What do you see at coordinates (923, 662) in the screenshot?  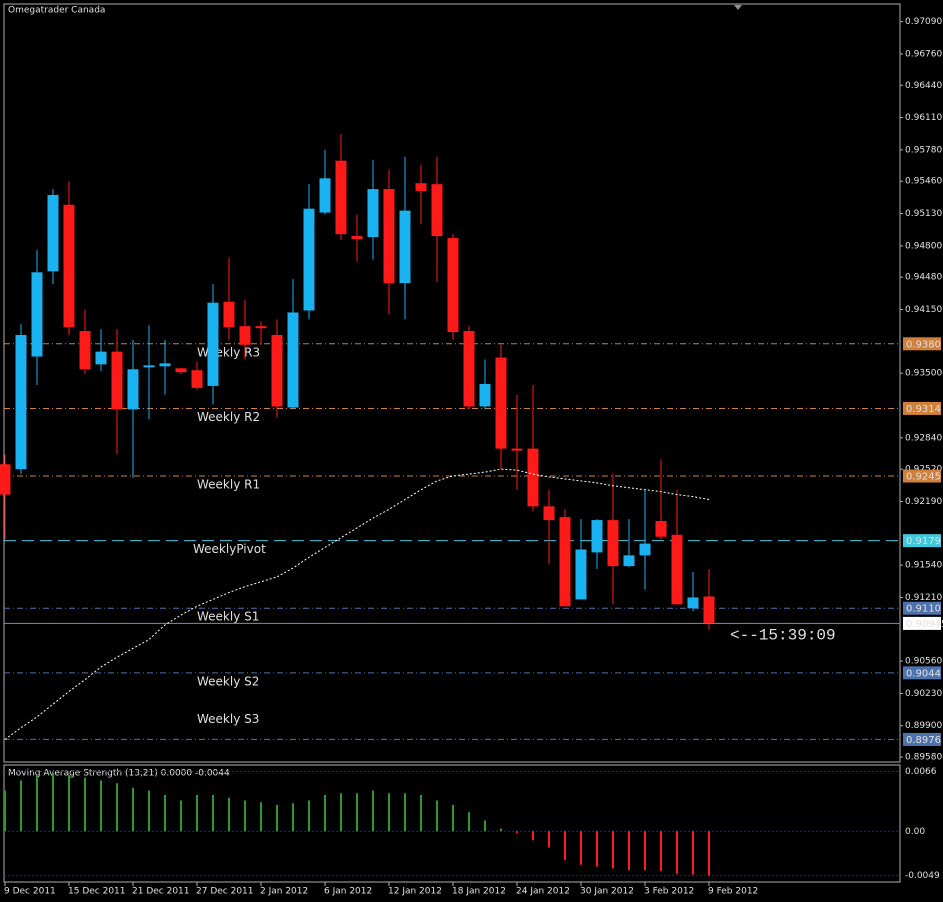 I see `y-tick-label: 0.90560` at bounding box center [923, 662].